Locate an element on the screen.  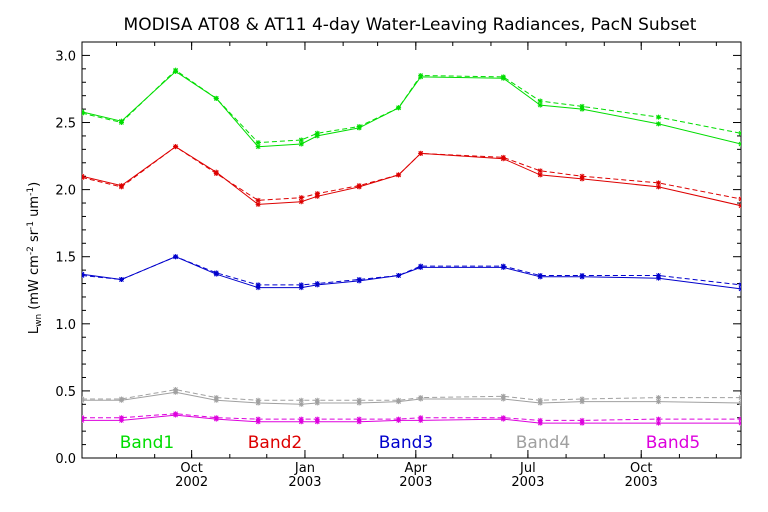
y-tick-label: 2.0 is located at coordinates (65, 191).